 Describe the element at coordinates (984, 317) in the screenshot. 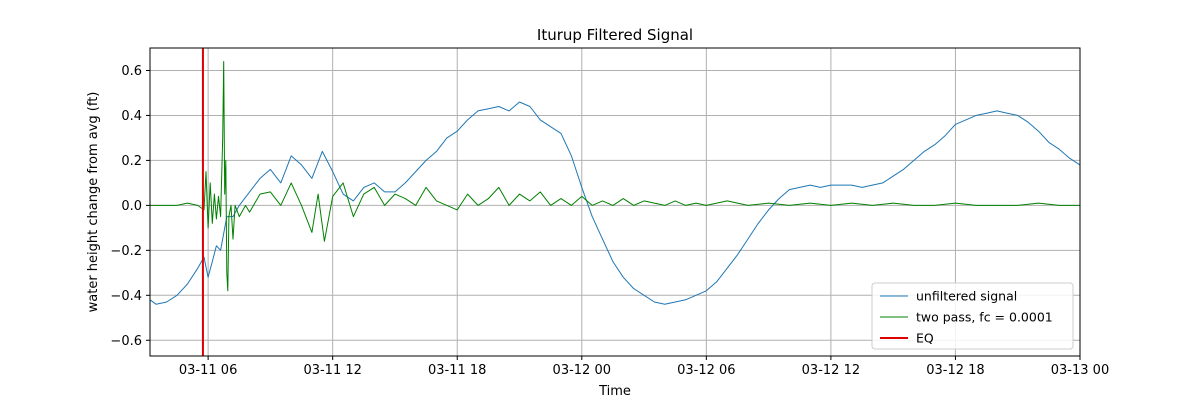

I see `legend-label: two pass, fc = 0.0001` at that location.